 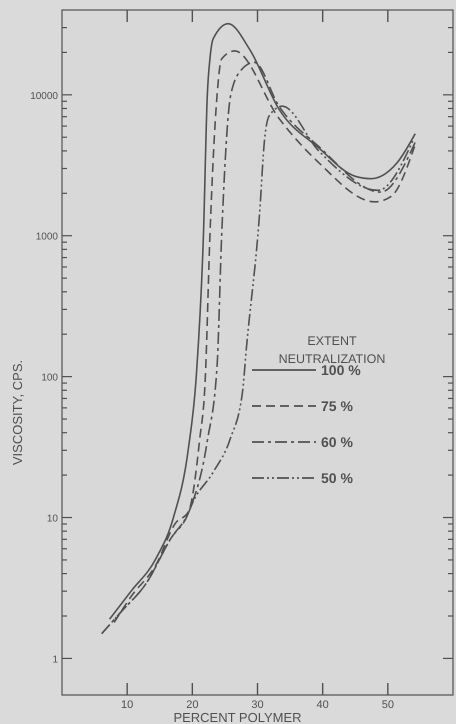 What do you see at coordinates (322, 705) in the screenshot?
I see `x-tick-label: 40` at bounding box center [322, 705].